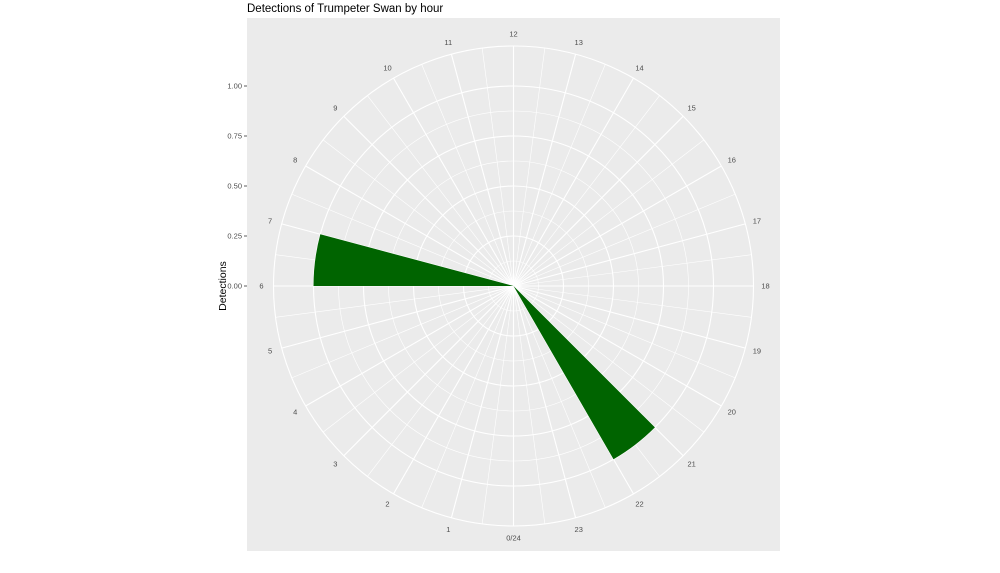 This screenshot has width=1000, height=573. I want to click on bars, so click(484, 347).